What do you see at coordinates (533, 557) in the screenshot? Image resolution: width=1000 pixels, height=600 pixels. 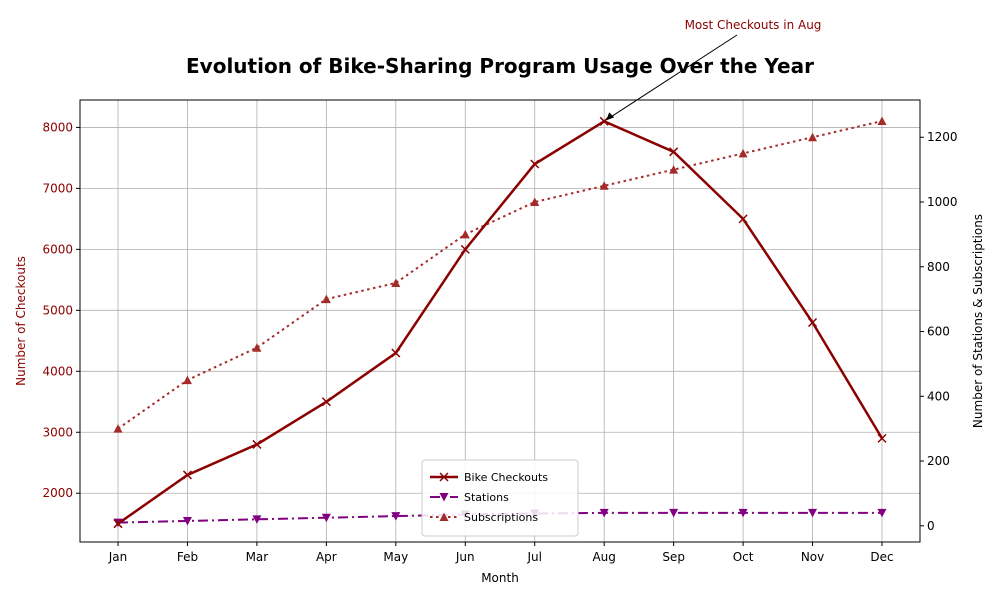 I see `x-tick-label: Jul` at bounding box center [533, 557].